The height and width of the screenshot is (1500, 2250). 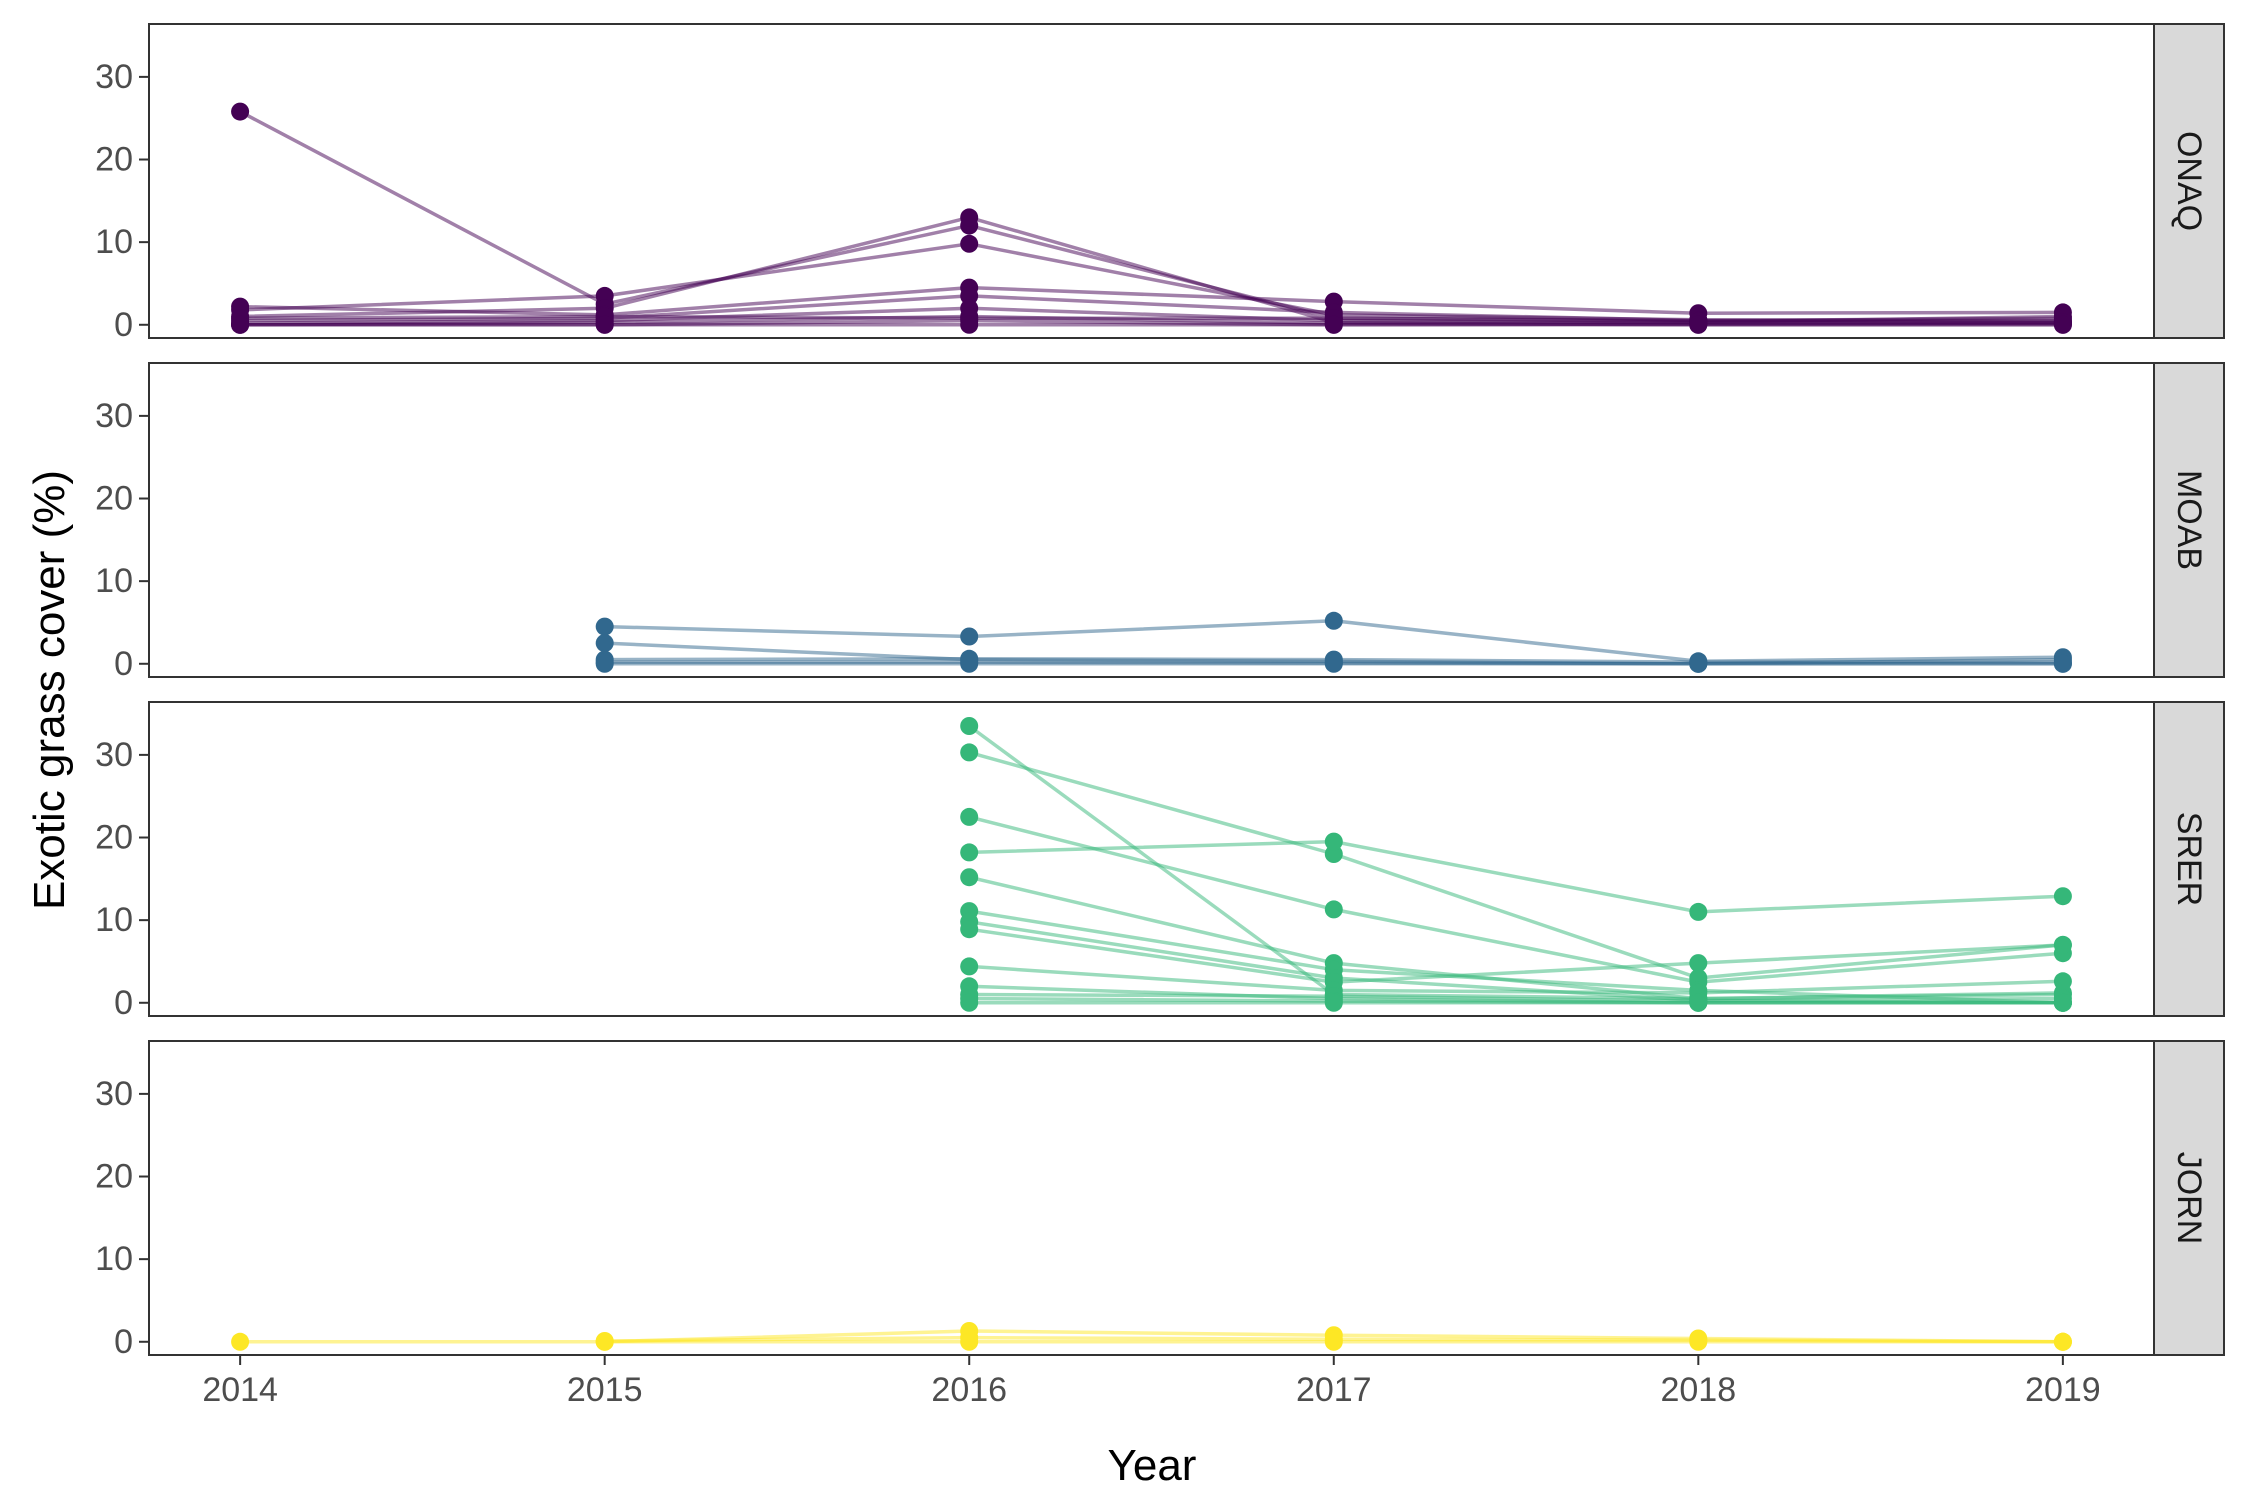 I want to click on x-axis: 2014 2015 2016 2017 2018 2019, so click(x=1151, y=1382).